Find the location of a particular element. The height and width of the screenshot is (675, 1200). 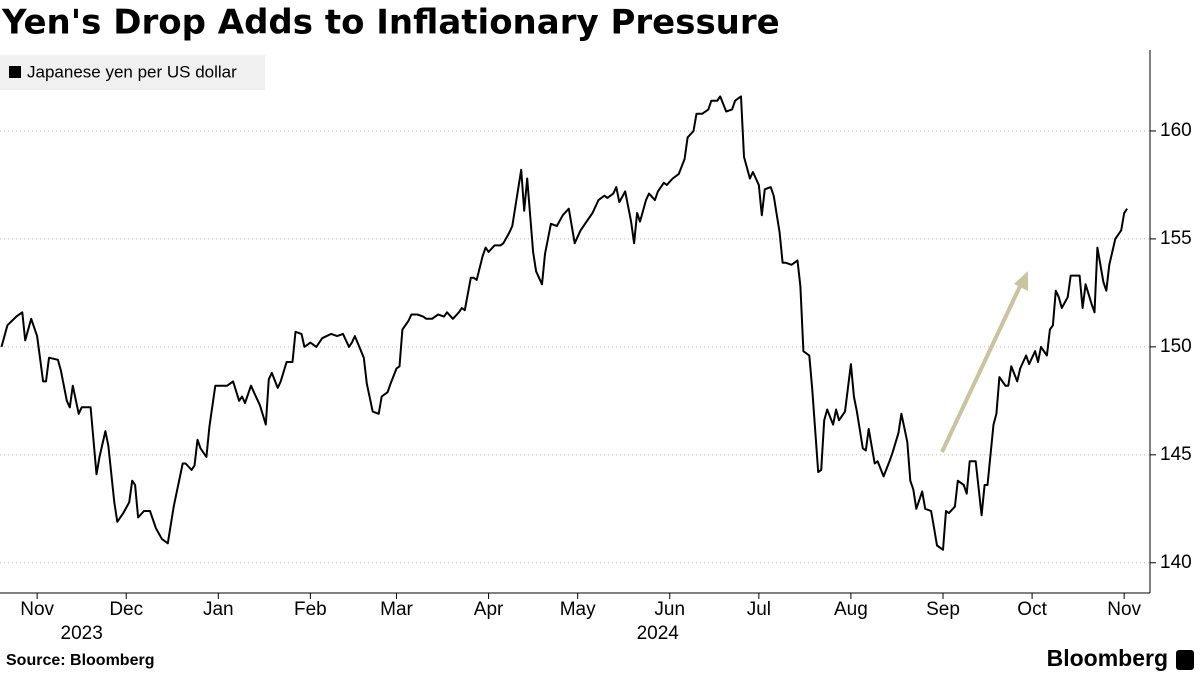

y-tick-label: 140 is located at coordinates (1176, 562).